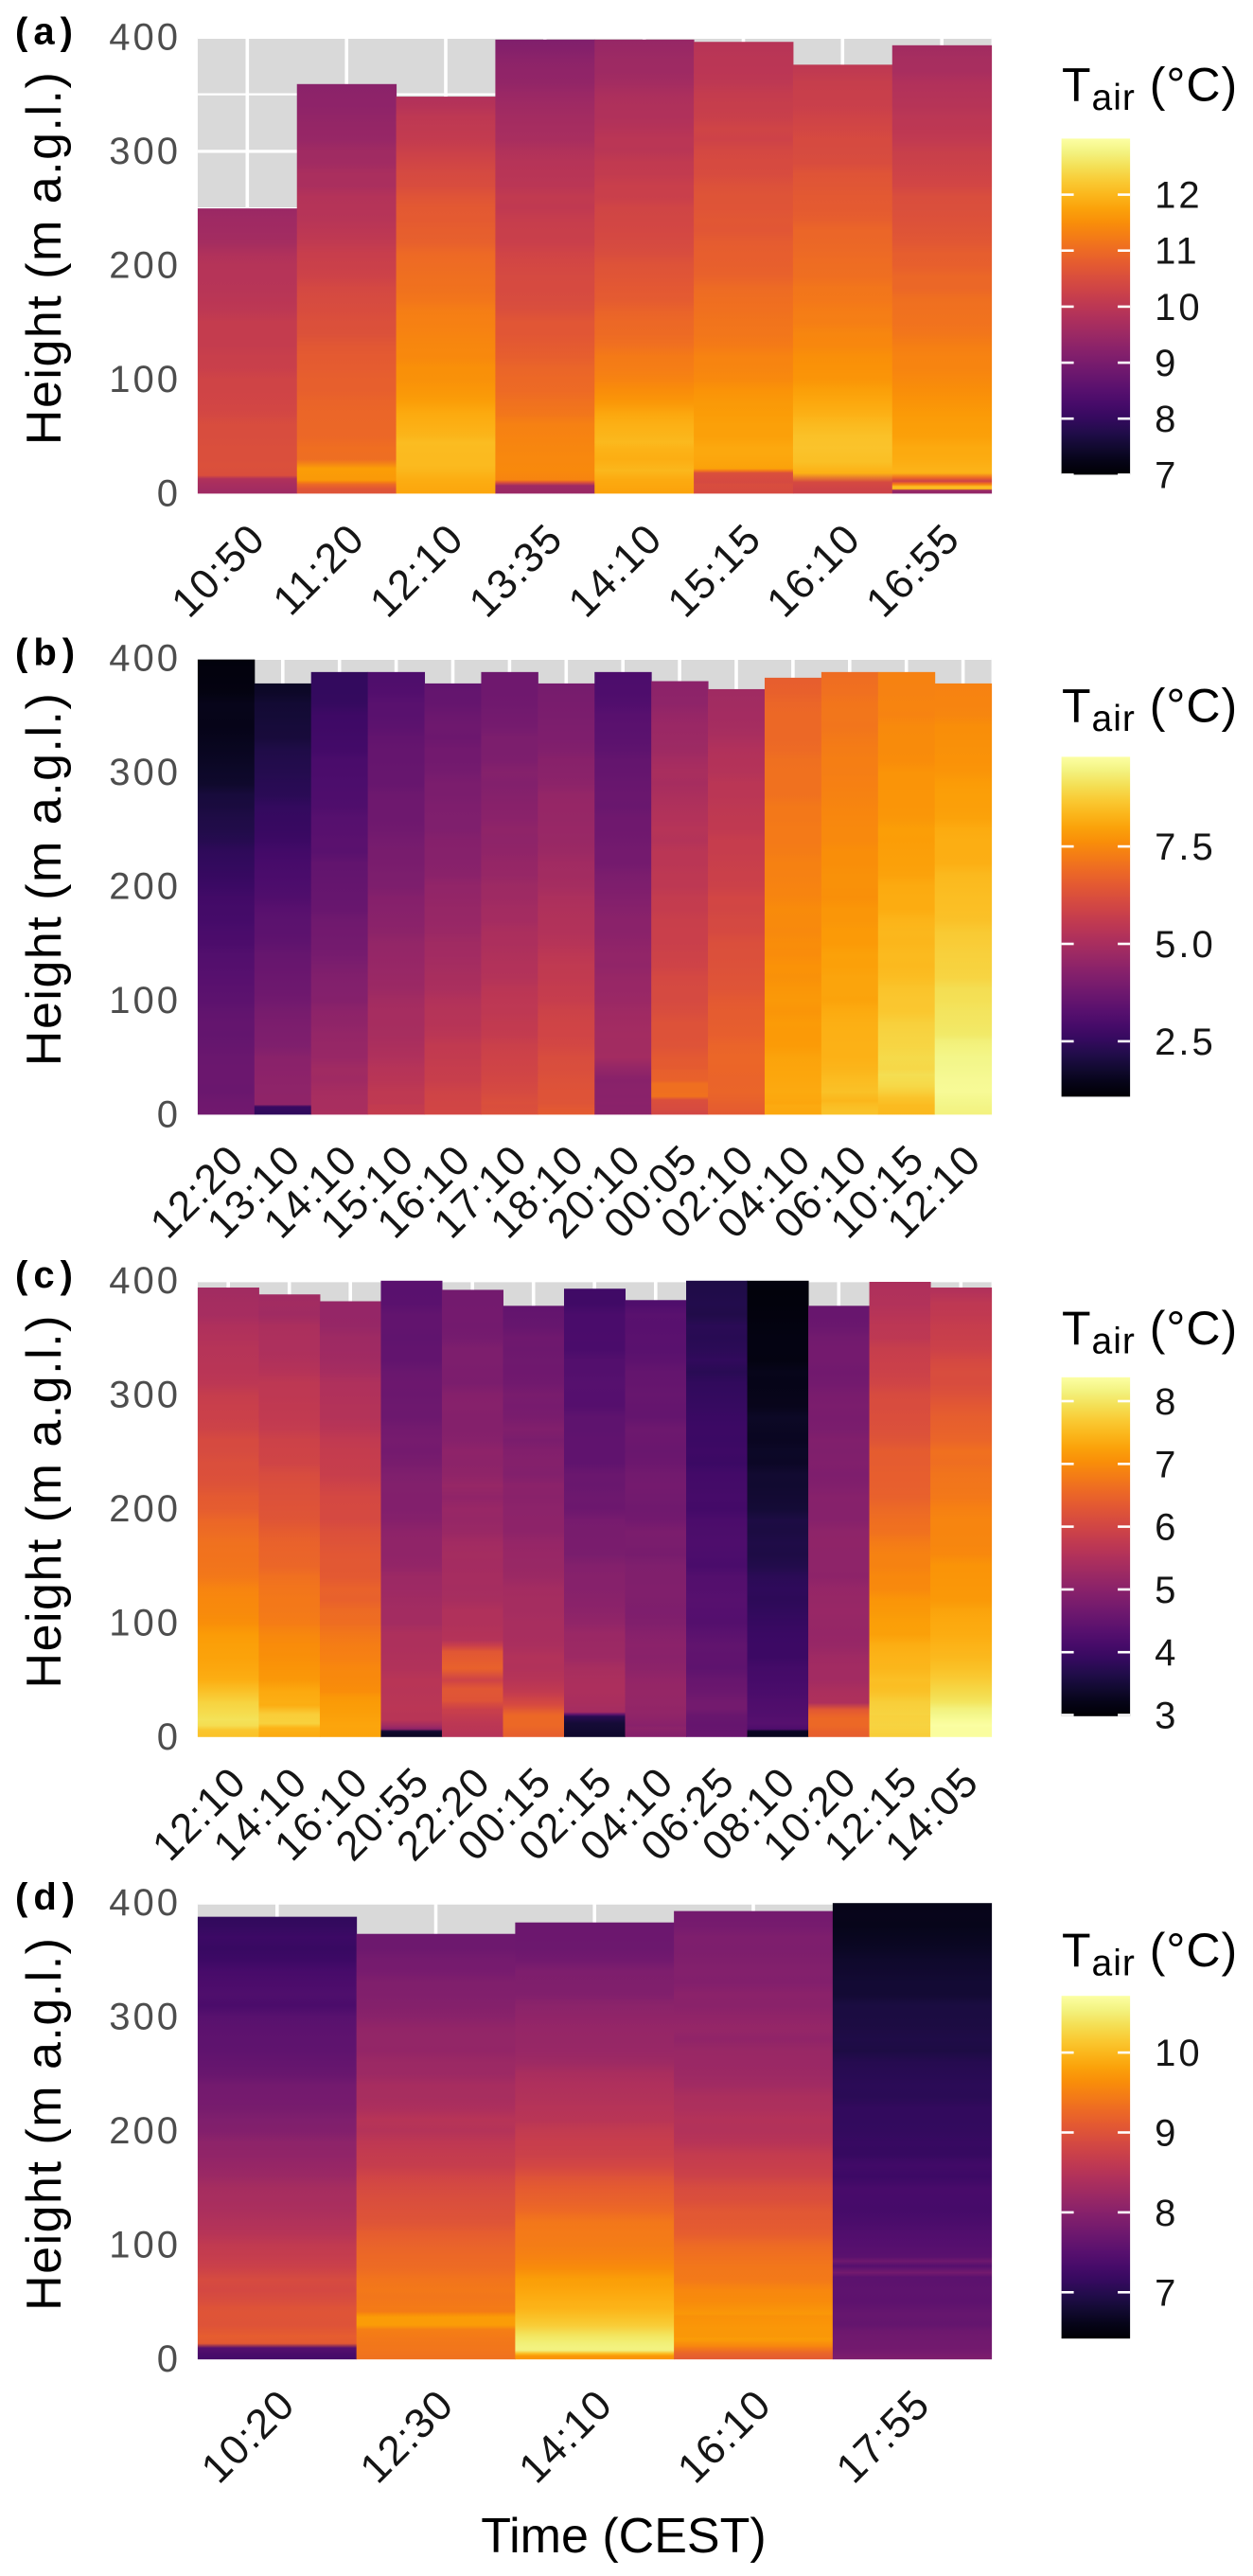 This screenshot has height=2576, width=1253. Describe the element at coordinates (1185, 945) in the screenshot. I see `svg-text: 5.0` at that location.